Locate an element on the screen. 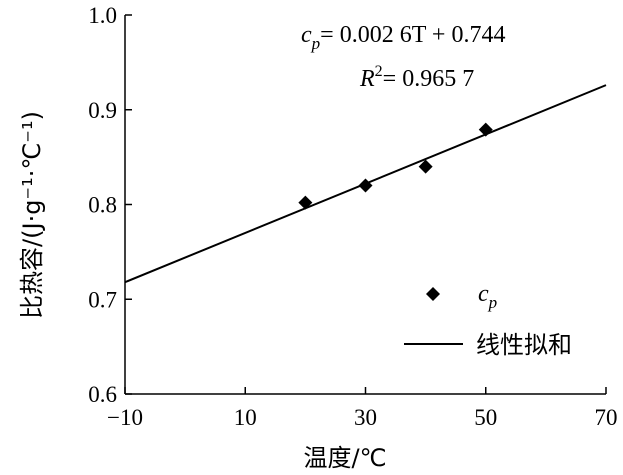  x-tick-label: 30 is located at coordinates (365, 417).